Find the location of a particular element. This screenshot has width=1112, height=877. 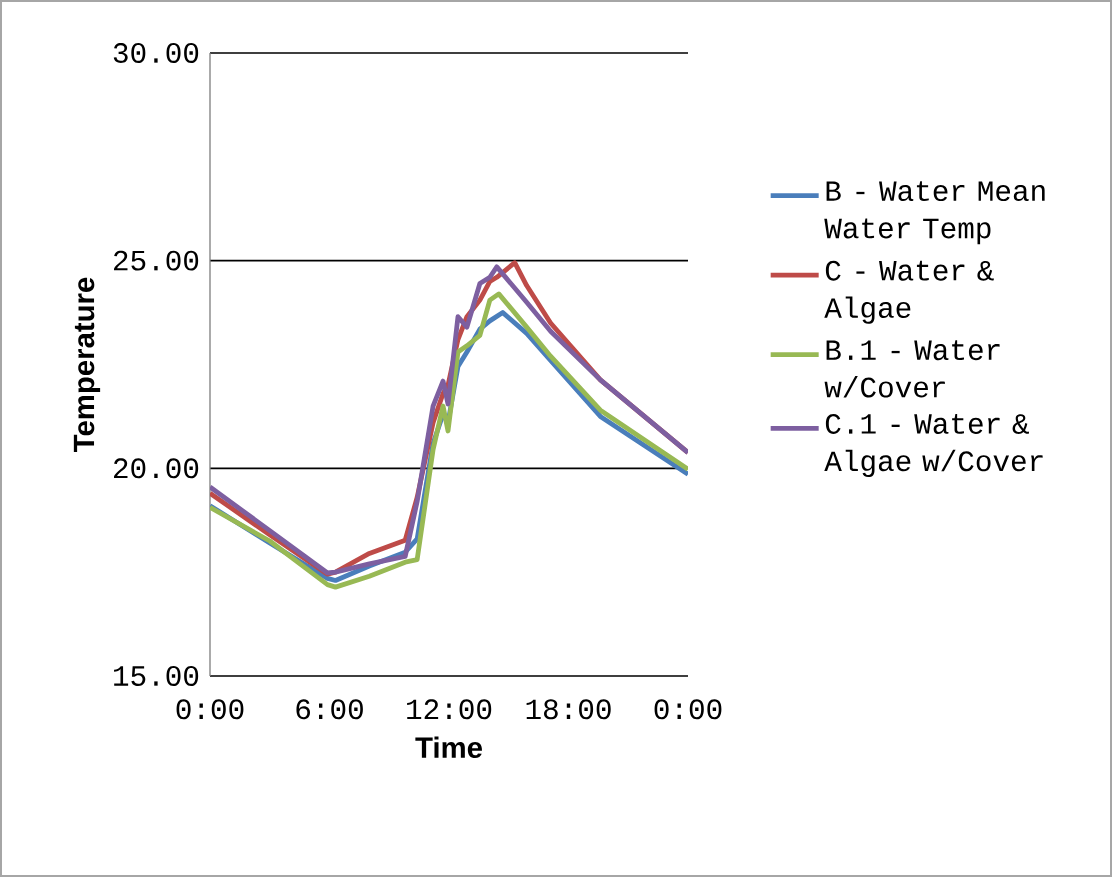

y-tick-label: 25.00 is located at coordinates (156, 260).